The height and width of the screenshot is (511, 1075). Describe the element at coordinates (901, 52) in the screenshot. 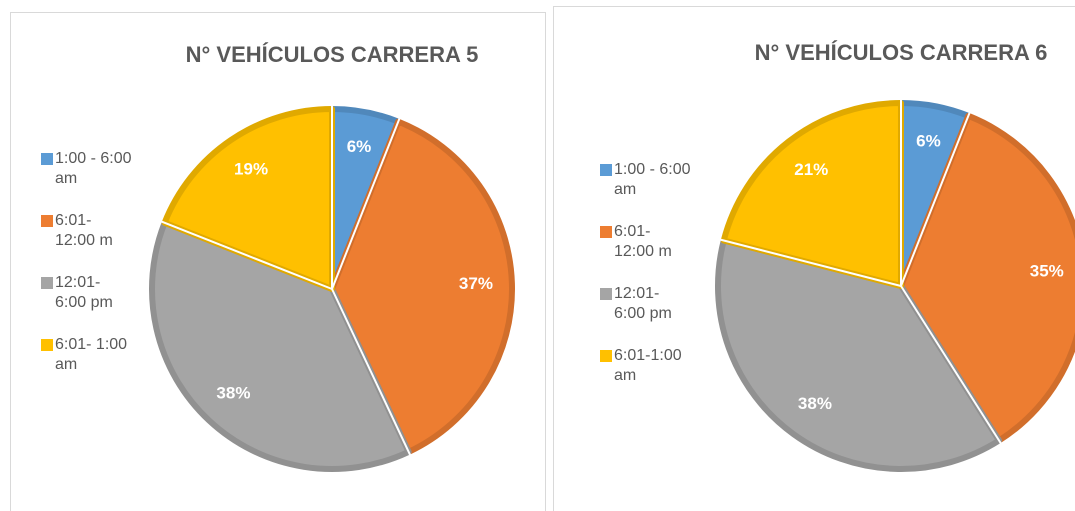

I see `chart-title: N° VEHÍCULOS CARRERA 6` at that location.